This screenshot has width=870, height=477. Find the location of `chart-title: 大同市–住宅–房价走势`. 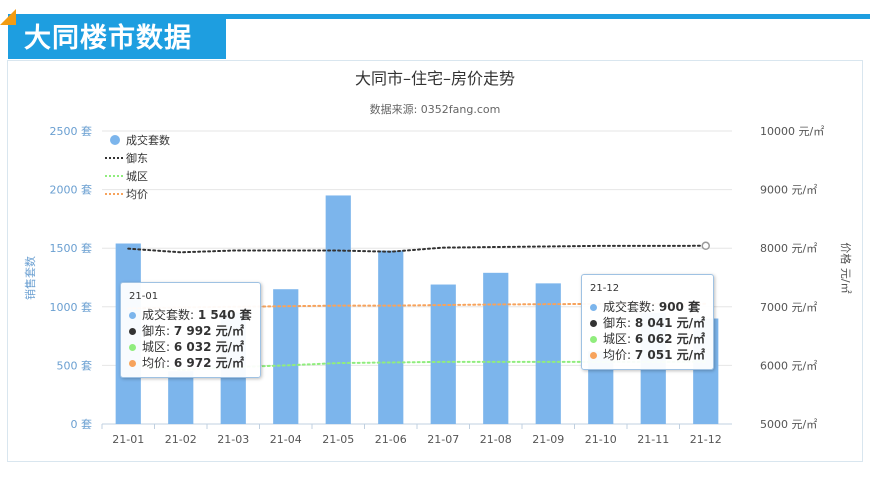

chart-title: 大同市–住宅–房价走势 is located at coordinates (435, 78).